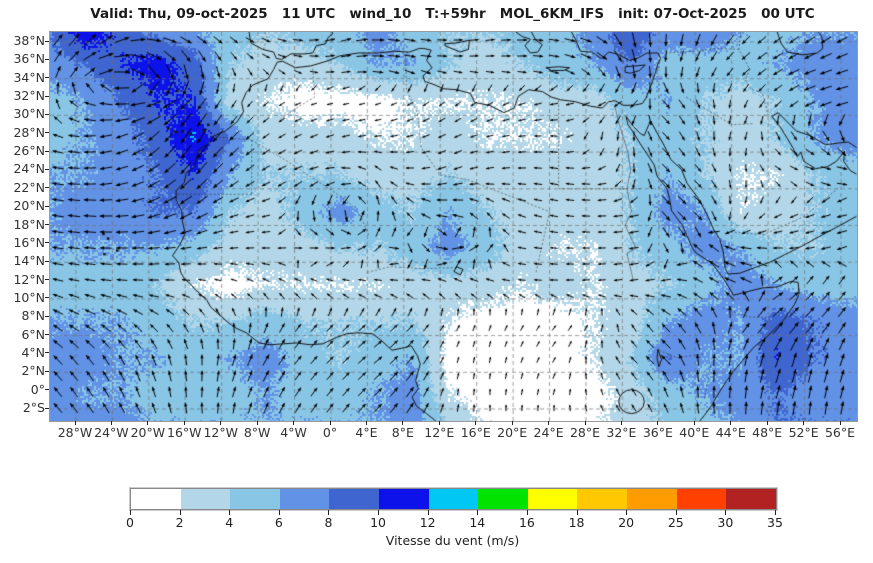  I want to click on lat-label: 34°N, so click(29, 77).